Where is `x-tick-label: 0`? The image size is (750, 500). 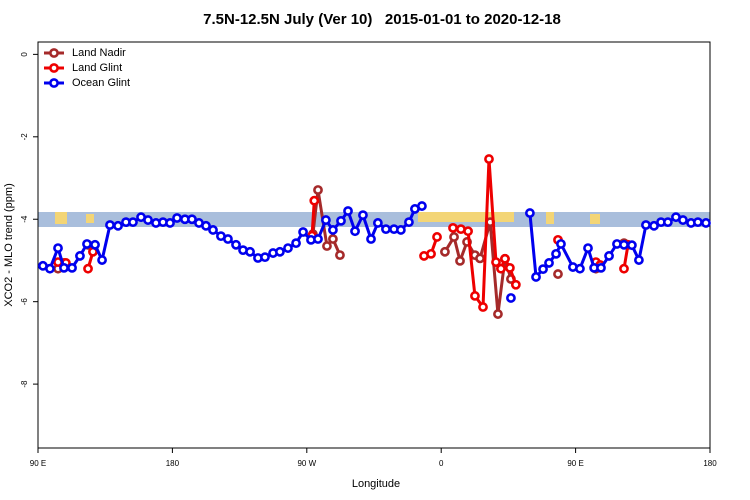
x-tick-label: 0 is located at coordinates (441, 463).